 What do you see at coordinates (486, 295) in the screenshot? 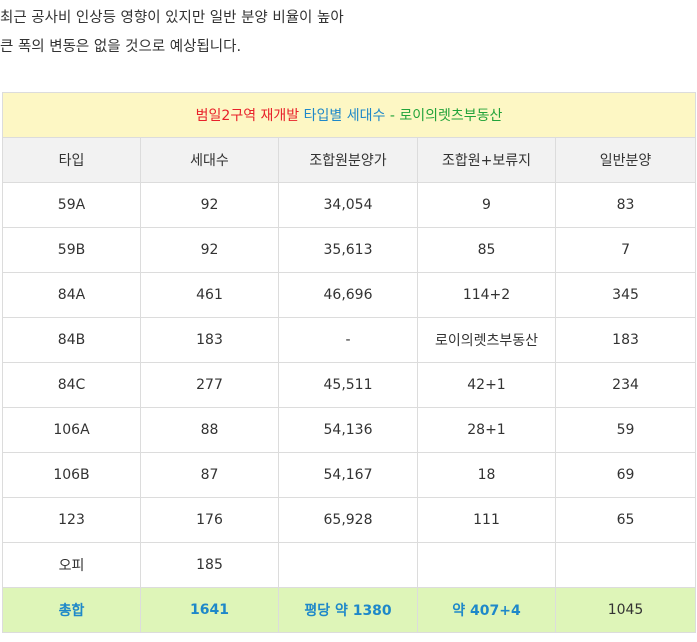
I see `cell-member-reserve: 114+2` at bounding box center [486, 295].